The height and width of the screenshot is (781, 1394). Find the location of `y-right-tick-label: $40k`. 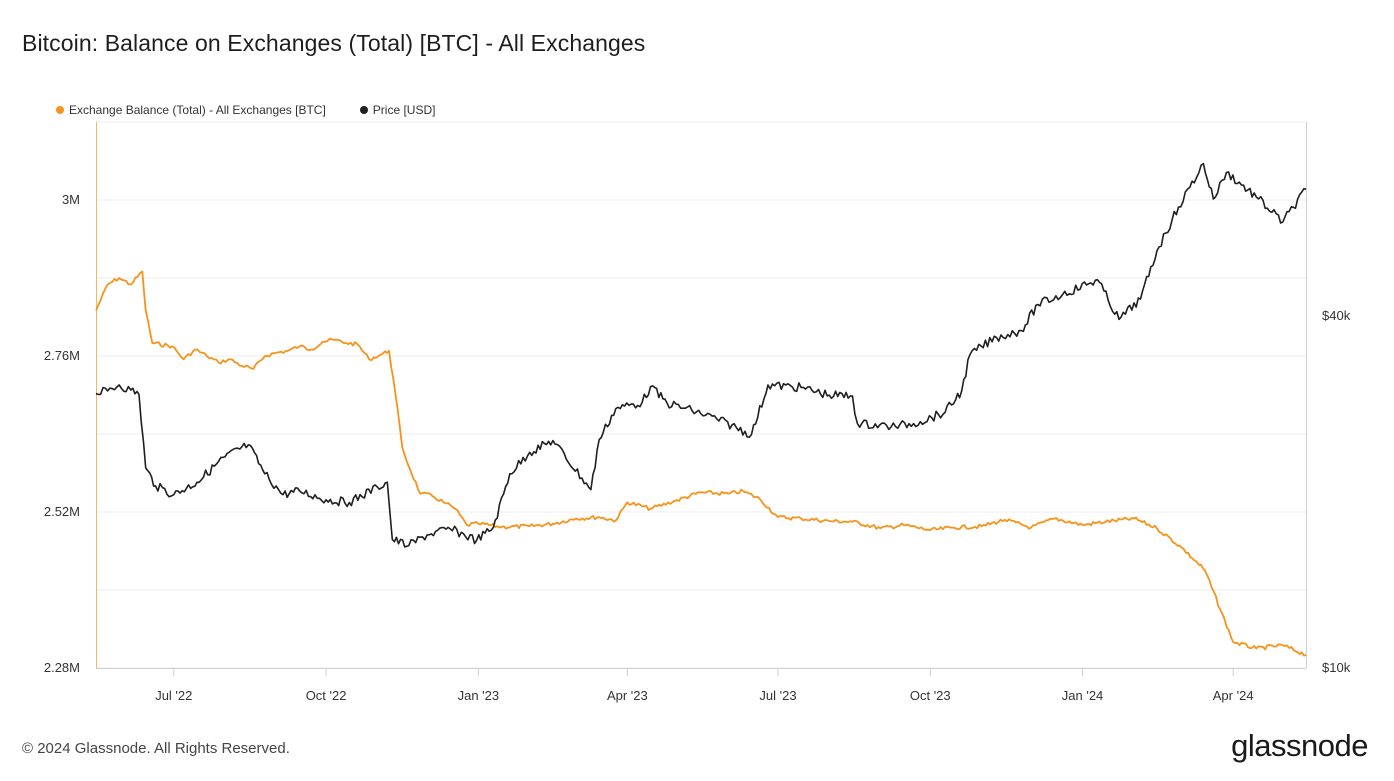

y-right-tick-label: $40k is located at coordinates (1336, 315).